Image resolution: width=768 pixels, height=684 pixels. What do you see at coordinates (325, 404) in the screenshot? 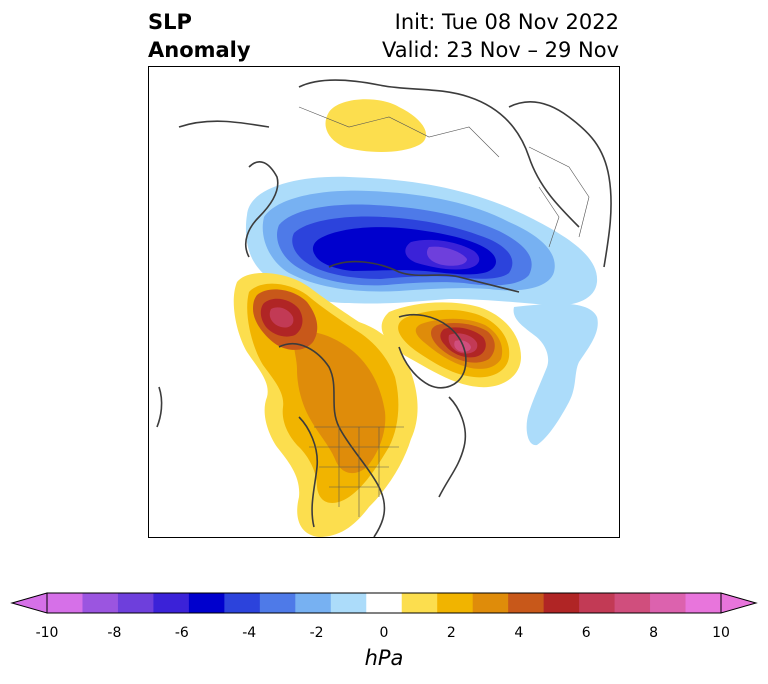
I see `north-america-positive-anomaly` at bounding box center [325, 404].